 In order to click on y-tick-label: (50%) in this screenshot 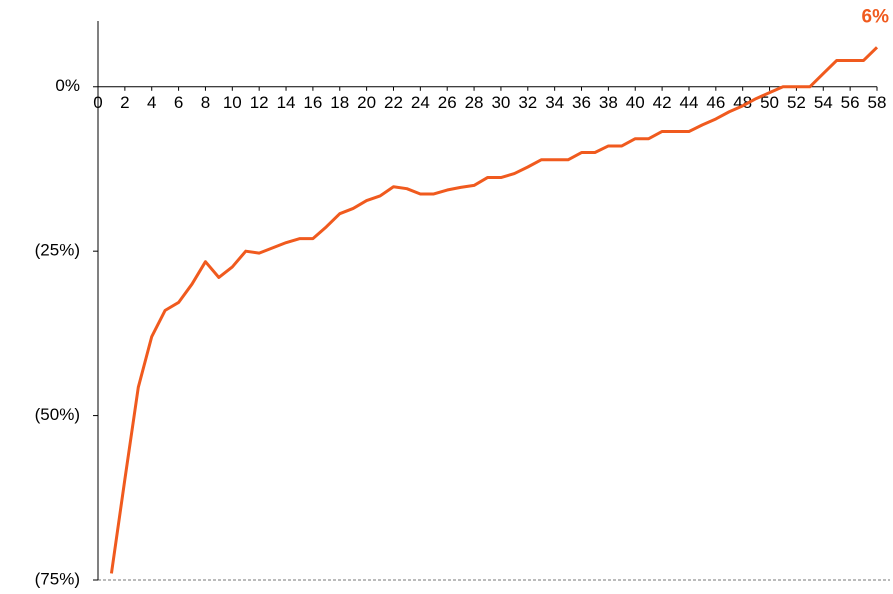, I will do `click(57, 414)`.